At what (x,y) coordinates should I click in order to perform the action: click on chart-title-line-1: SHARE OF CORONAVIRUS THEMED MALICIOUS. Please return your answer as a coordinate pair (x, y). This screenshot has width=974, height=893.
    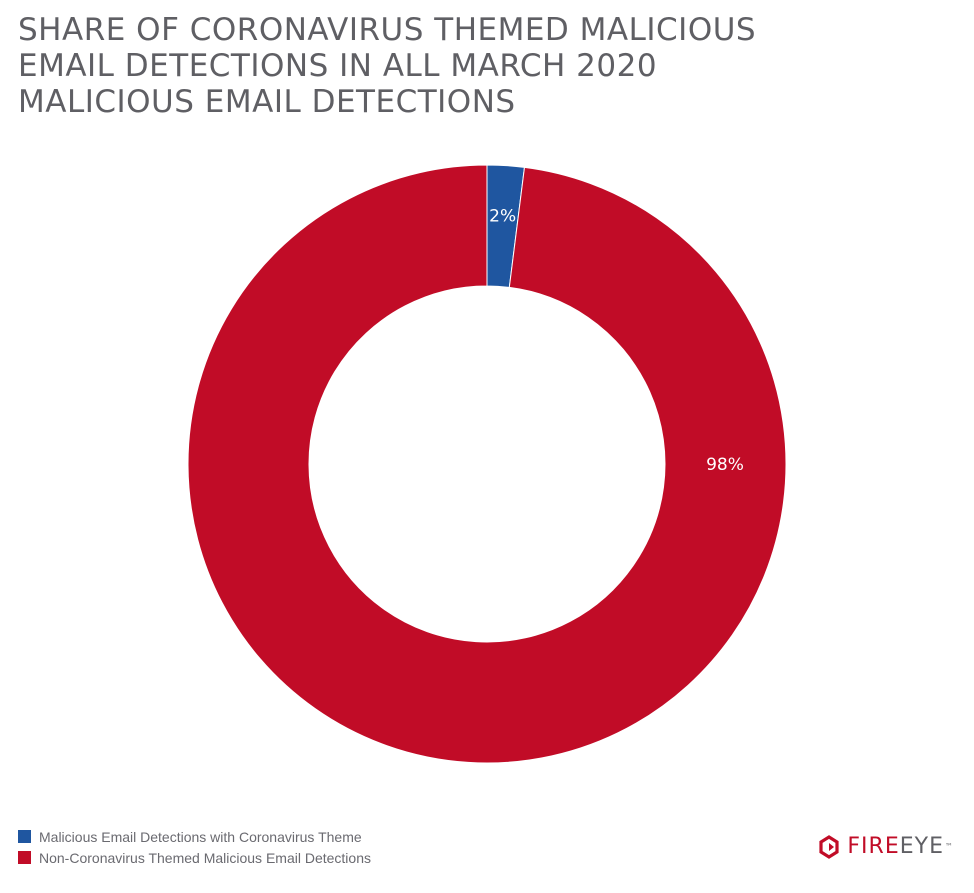
    Looking at the image, I should click on (387, 30).